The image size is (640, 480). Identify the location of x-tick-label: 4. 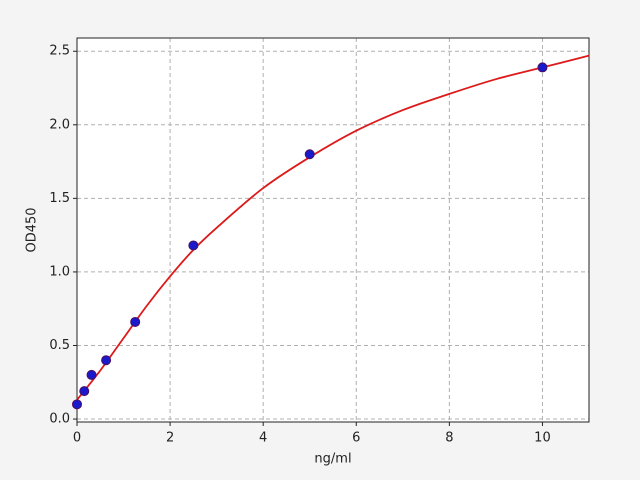
(263, 438).